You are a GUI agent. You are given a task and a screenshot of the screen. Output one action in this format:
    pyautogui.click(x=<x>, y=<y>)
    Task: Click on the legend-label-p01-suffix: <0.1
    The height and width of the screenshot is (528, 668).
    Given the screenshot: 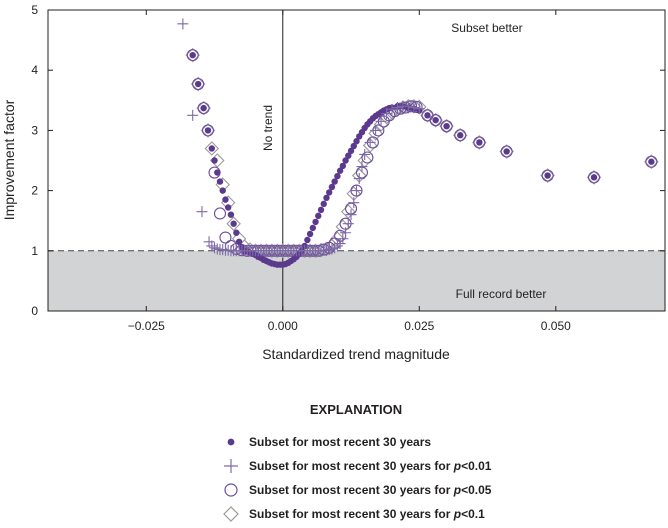 What is the action you would take?
    pyautogui.click(x=473, y=514)
    